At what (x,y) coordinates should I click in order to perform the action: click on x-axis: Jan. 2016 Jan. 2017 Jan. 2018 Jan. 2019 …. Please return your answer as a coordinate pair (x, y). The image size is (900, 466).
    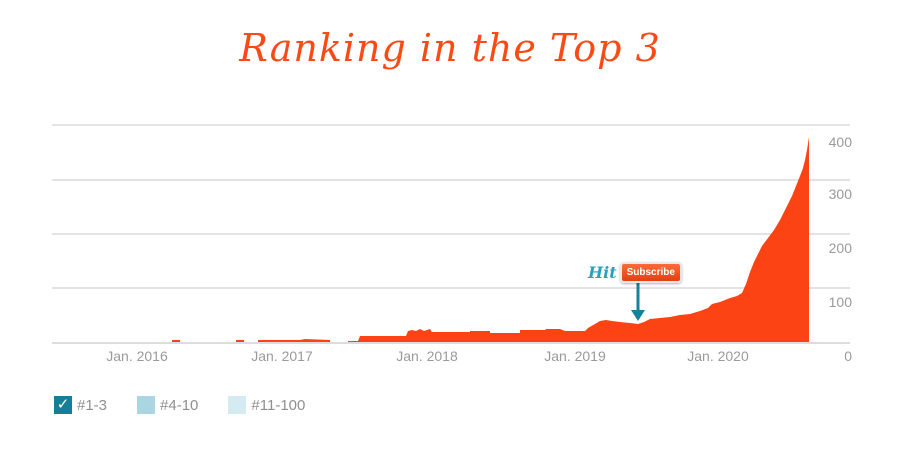
    Looking at the image, I should click on (427, 356).